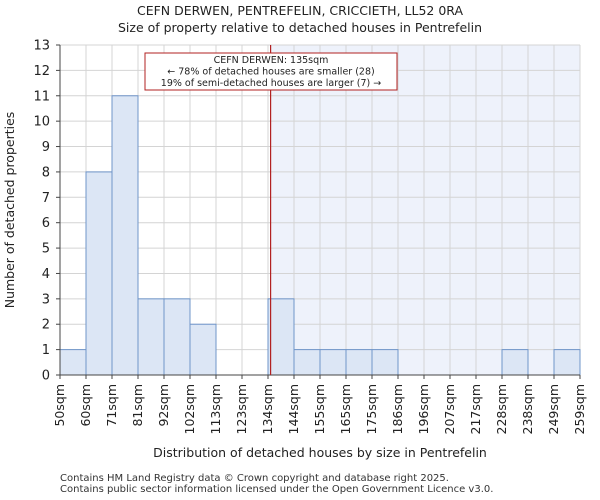 This screenshot has width=600, height=500. What do you see at coordinates (46, 299) in the screenshot?
I see `y-tick-label: 3` at bounding box center [46, 299].